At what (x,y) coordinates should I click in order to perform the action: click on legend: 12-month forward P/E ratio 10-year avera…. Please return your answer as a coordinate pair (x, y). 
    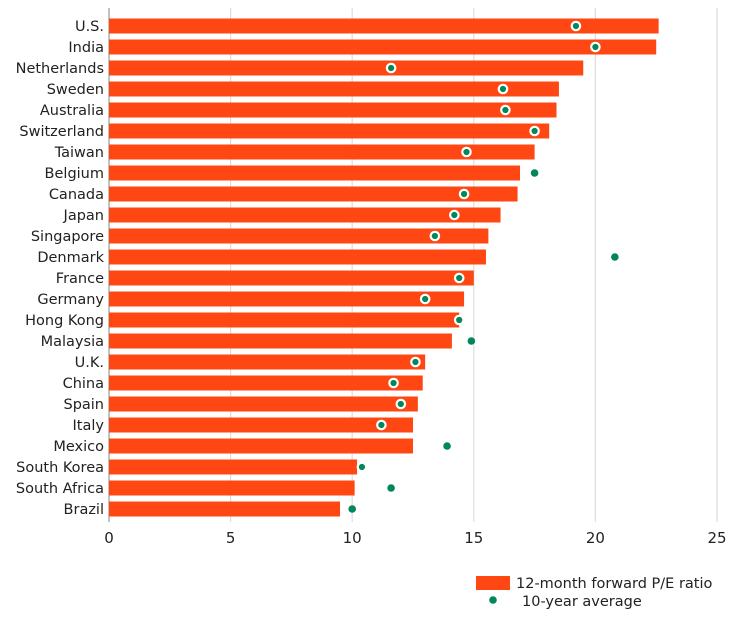
    Looking at the image, I should click on (594, 593).